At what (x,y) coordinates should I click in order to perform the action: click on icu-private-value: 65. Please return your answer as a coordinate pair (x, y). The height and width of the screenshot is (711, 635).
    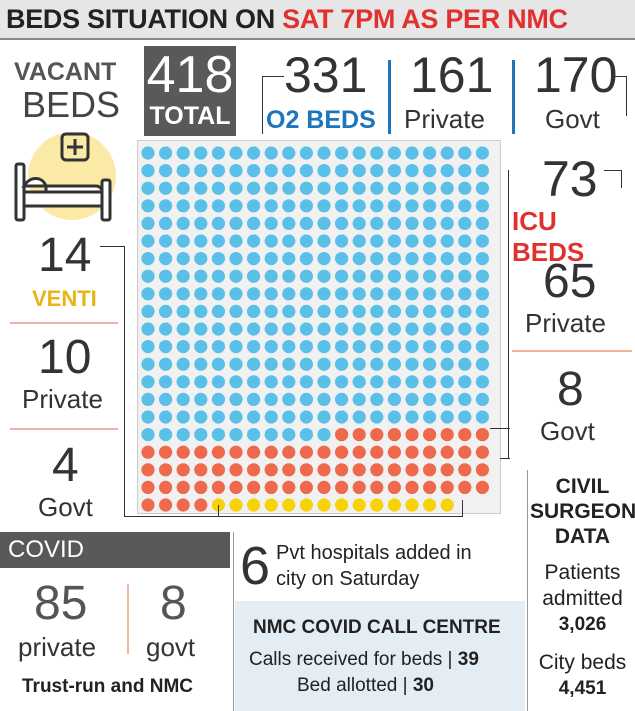
    Looking at the image, I should click on (570, 281).